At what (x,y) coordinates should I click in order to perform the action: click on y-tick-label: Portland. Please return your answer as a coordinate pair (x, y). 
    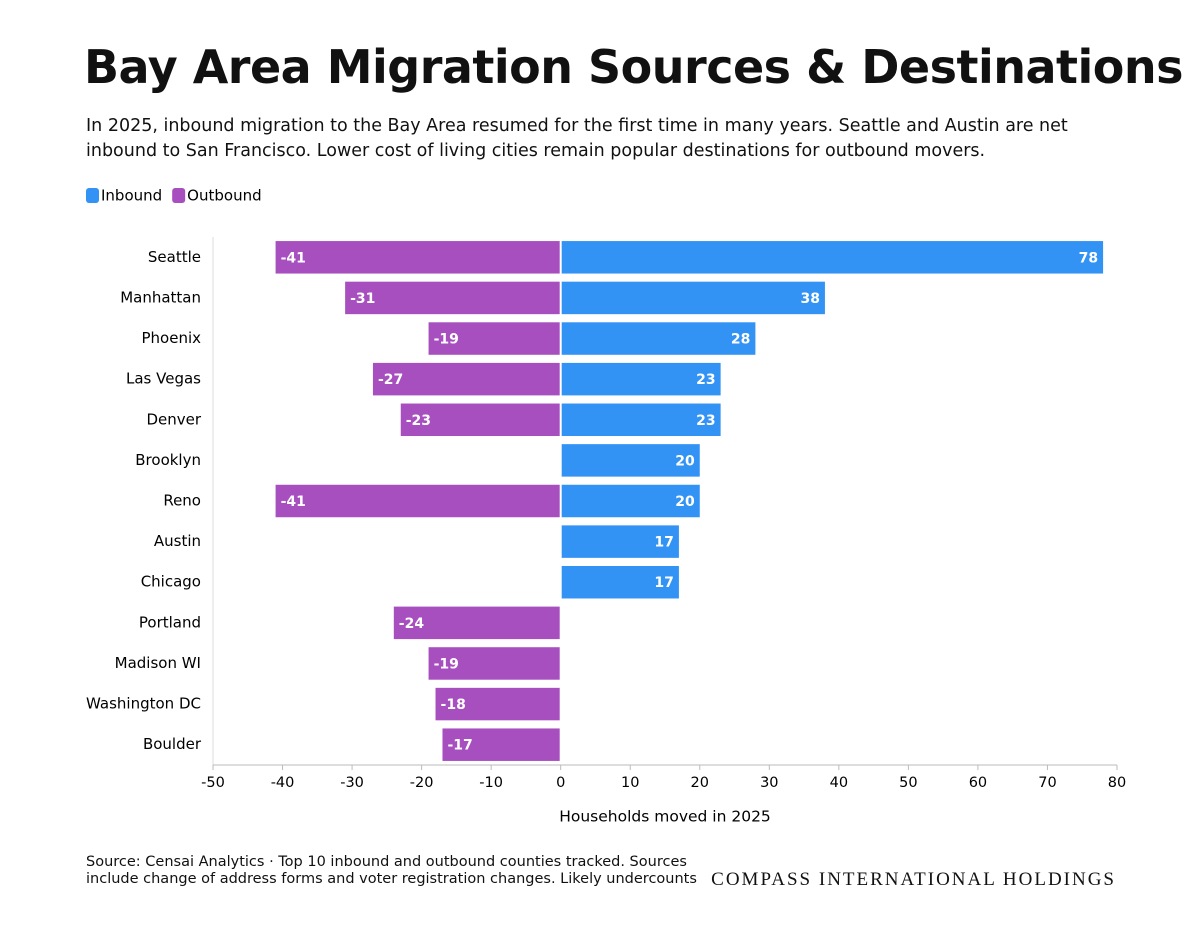
    Looking at the image, I should click on (170, 622).